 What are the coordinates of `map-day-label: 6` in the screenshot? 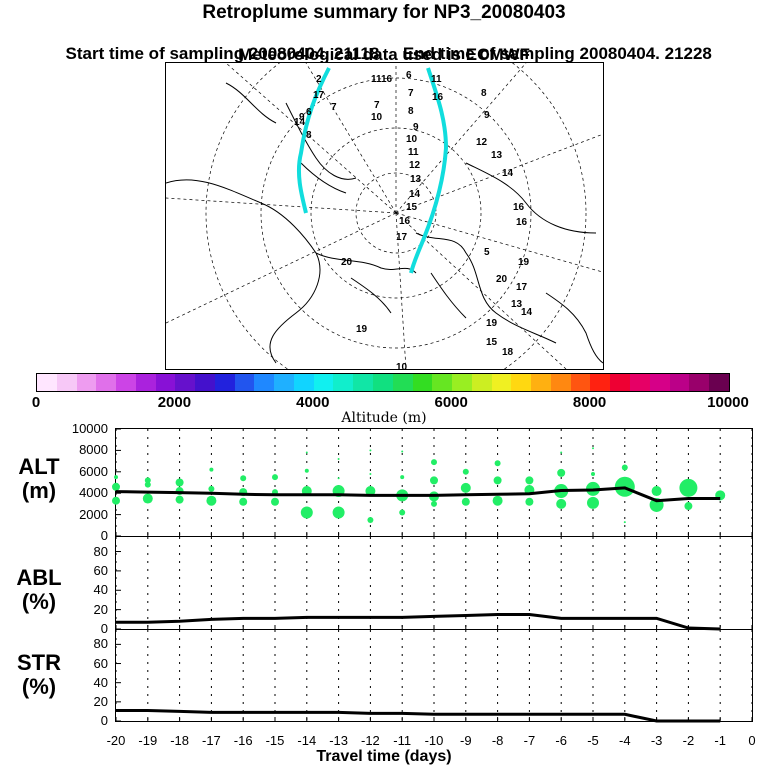 It's located at (309, 112).